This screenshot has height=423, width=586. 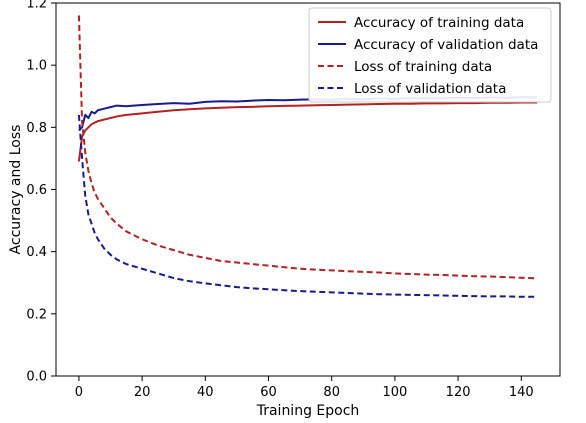 I want to click on x-tick-label: 0, so click(x=79, y=392).